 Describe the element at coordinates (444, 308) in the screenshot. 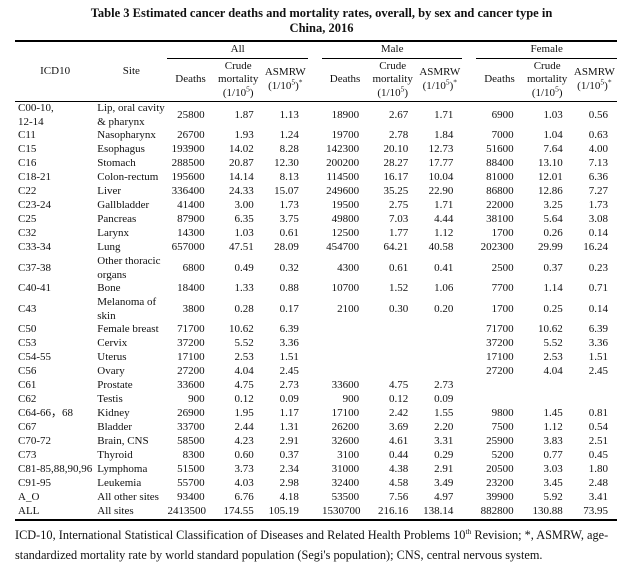

I see `cell-male-asmrw: 0.20` at that location.